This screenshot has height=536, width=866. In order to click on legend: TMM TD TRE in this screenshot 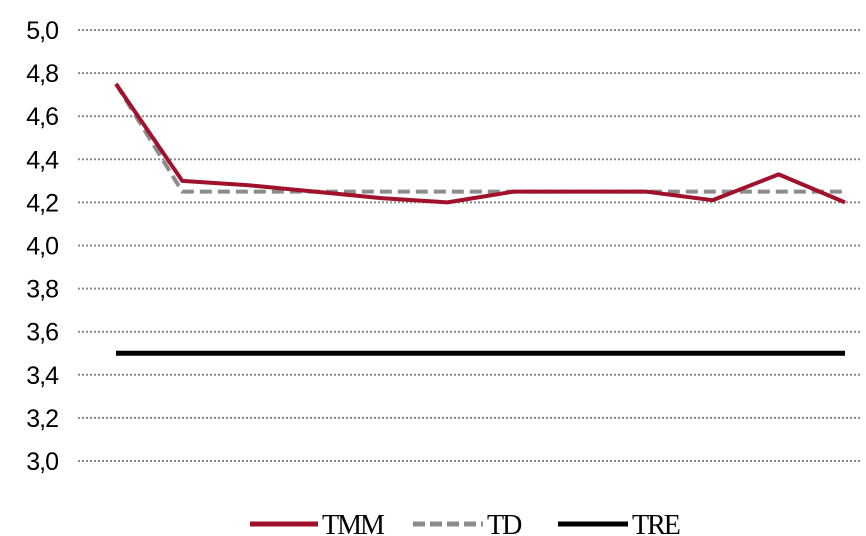, I will do `click(466, 523)`.